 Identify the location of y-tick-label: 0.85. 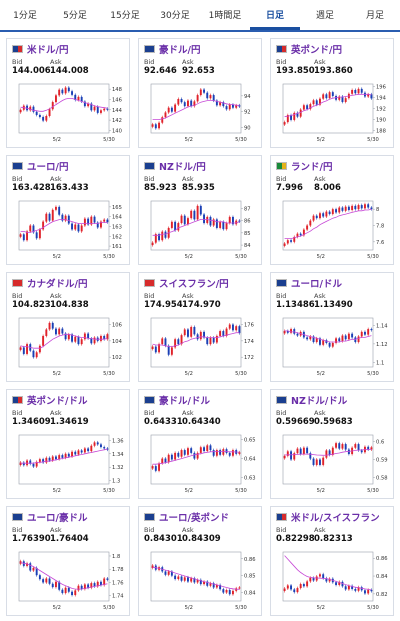
(250, 577).